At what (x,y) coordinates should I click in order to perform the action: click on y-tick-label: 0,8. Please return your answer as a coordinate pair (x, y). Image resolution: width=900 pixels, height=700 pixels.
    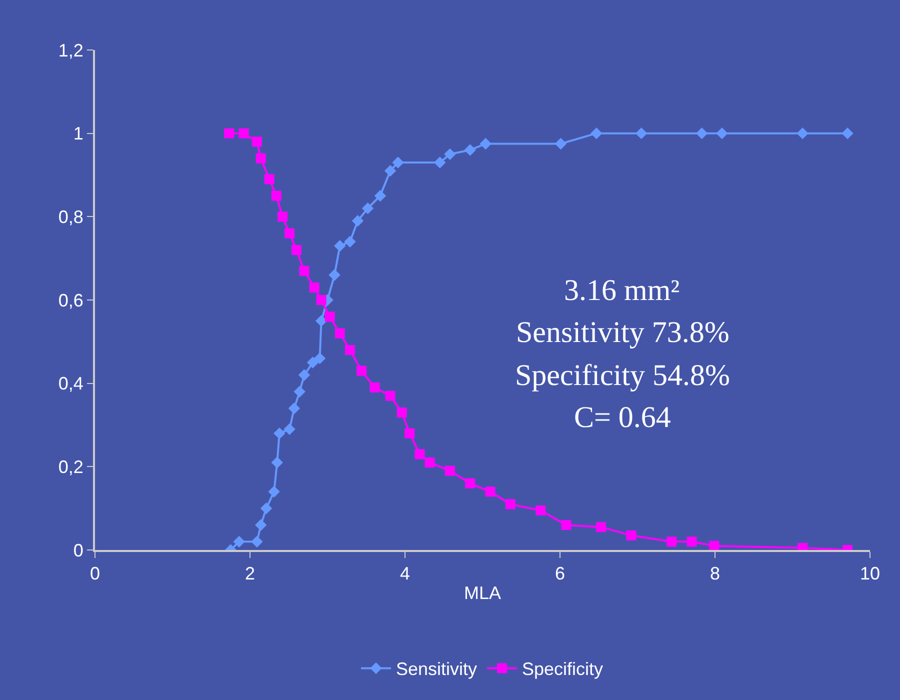
    Looking at the image, I should click on (71, 216).